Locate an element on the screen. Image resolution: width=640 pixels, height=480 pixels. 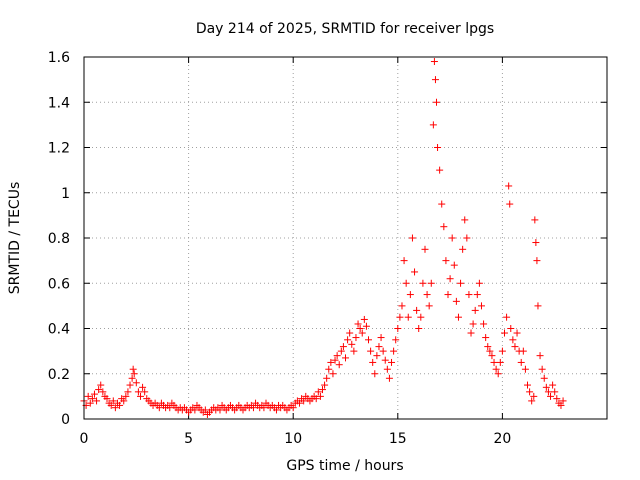
y-axis-label: SRMTID / TECUs is located at coordinates (15, 238).